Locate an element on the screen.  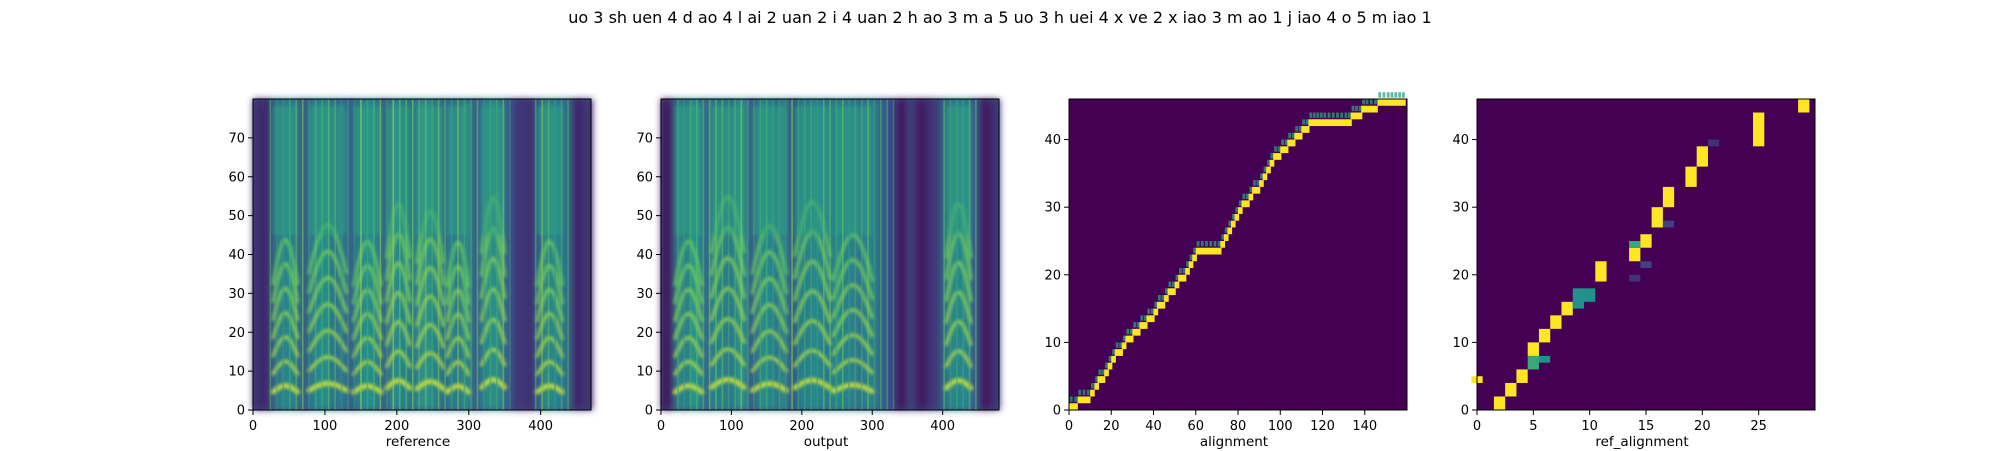
y-tick-label: 50 is located at coordinates (644, 216).